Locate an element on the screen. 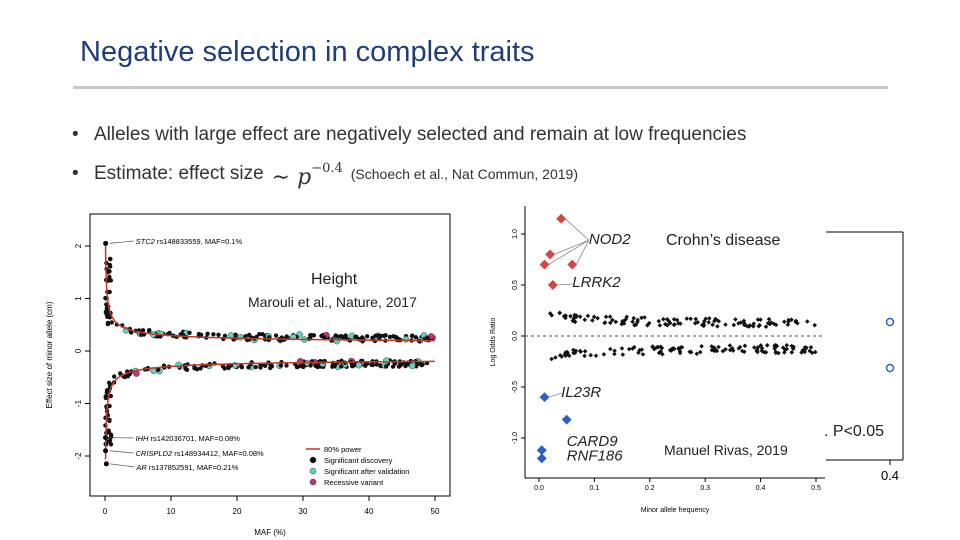 Image resolution: width=960 pixels, height=540 pixels. crohn-x-label: Minor allele frequency is located at coordinates (675, 510).